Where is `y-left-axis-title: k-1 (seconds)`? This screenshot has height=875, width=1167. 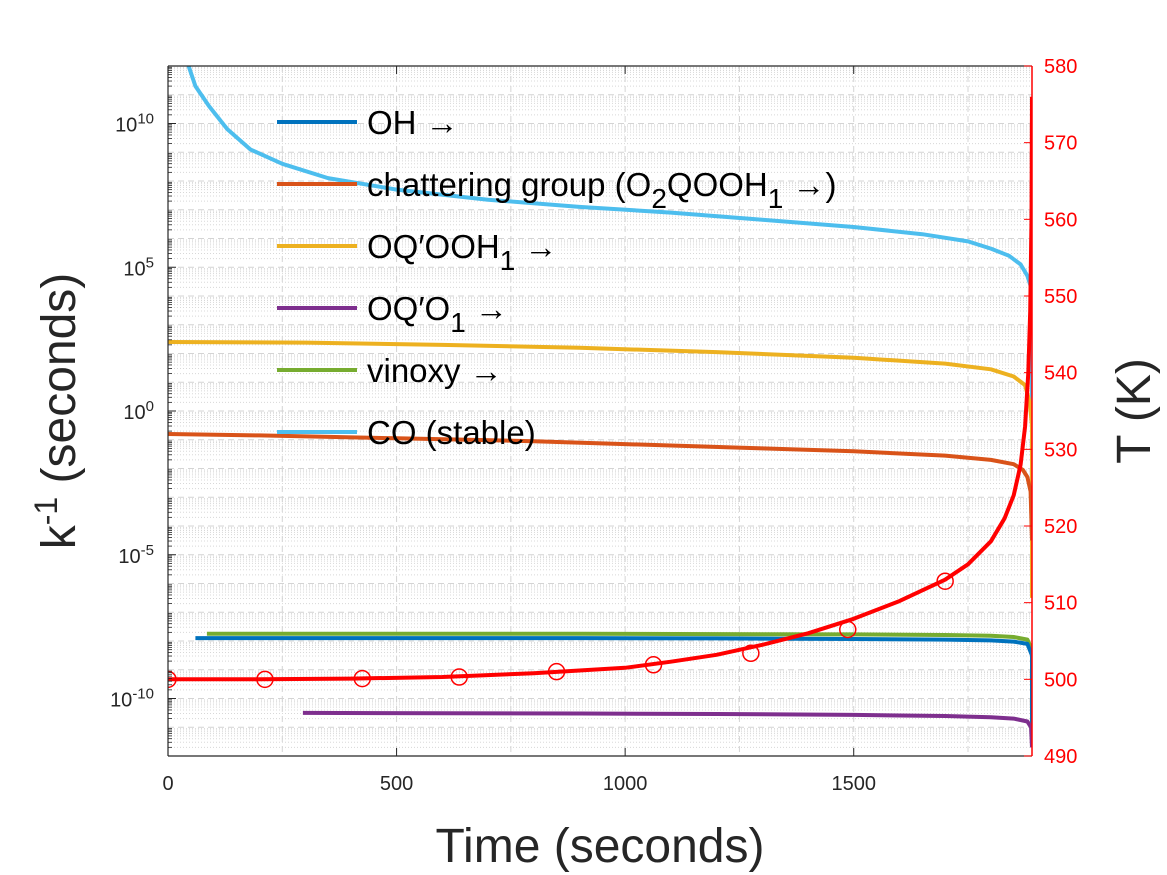 y-left-axis-title: k-1 (seconds) is located at coordinates (57, 411).